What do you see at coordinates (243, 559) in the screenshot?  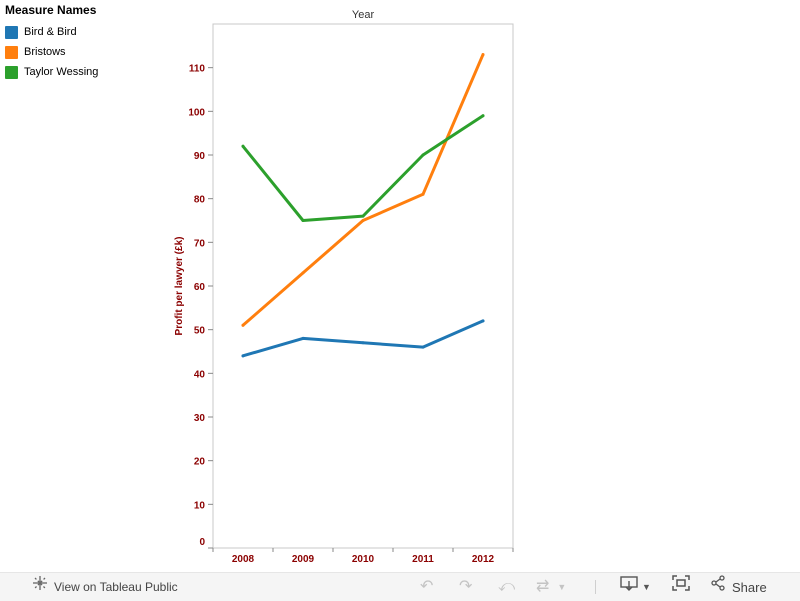 I see `x-tick-label: 2008` at bounding box center [243, 559].